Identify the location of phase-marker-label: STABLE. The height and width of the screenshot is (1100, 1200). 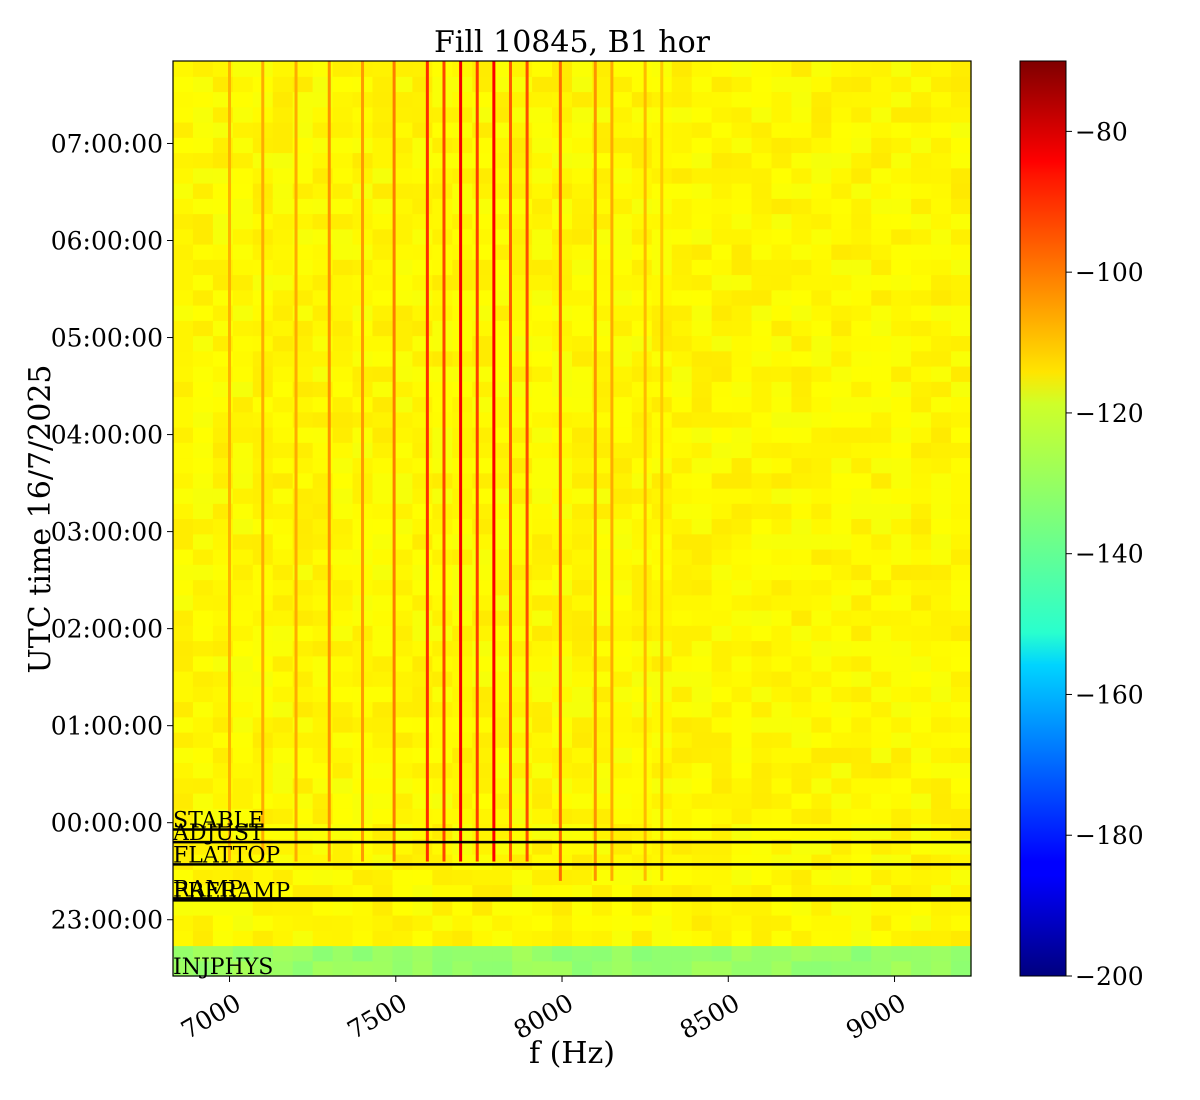
(218, 820).